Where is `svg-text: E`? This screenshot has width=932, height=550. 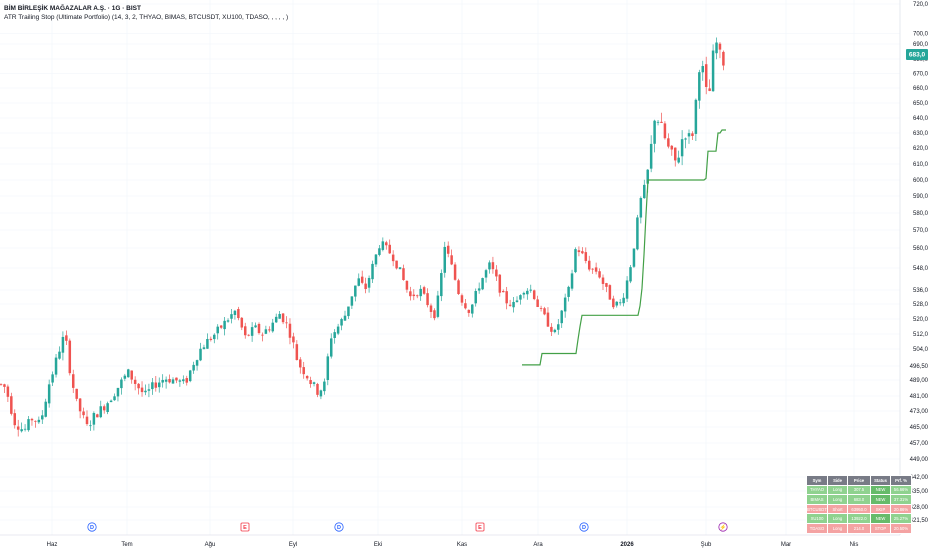 svg-text: E is located at coordinates (480, 528).